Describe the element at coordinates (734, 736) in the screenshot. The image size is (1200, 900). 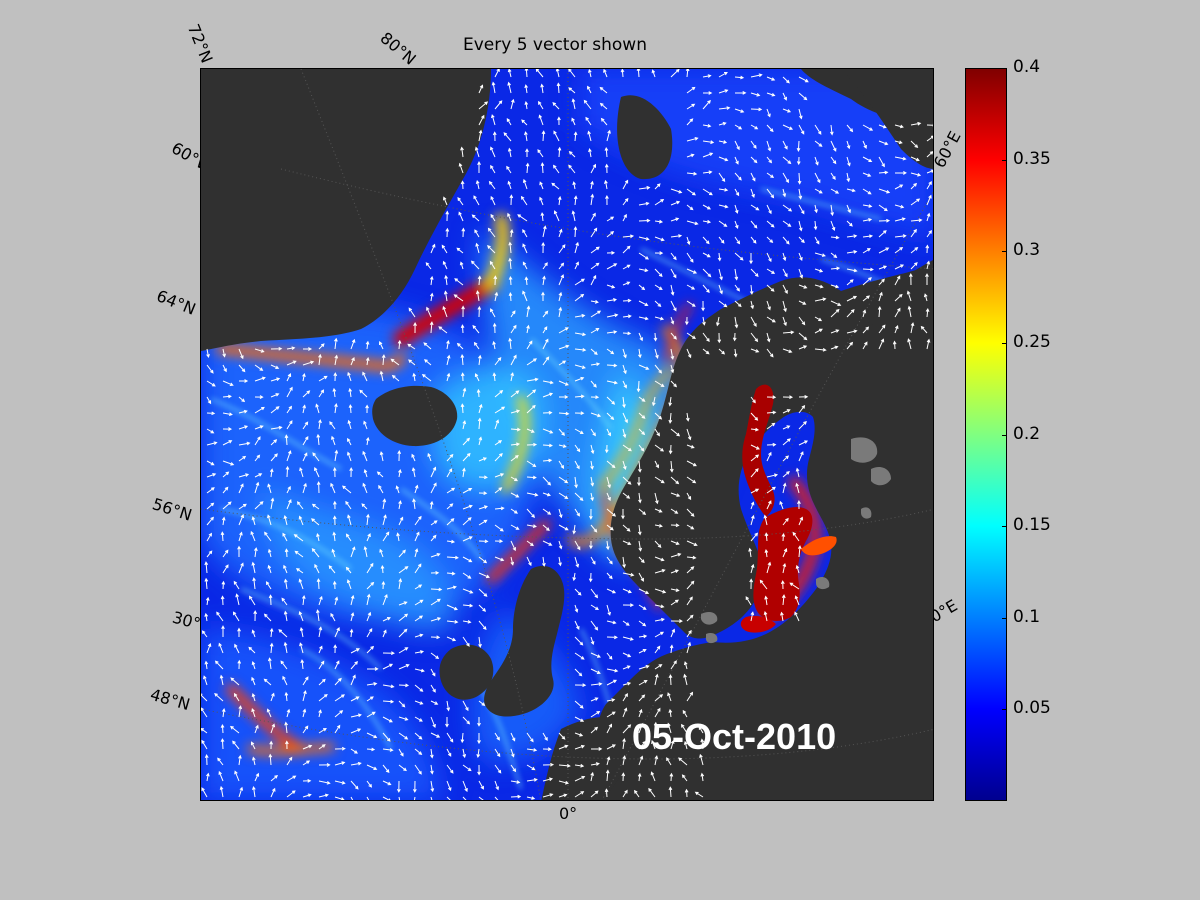
I see `date-stamp: 05-Oct-2010` at that location.